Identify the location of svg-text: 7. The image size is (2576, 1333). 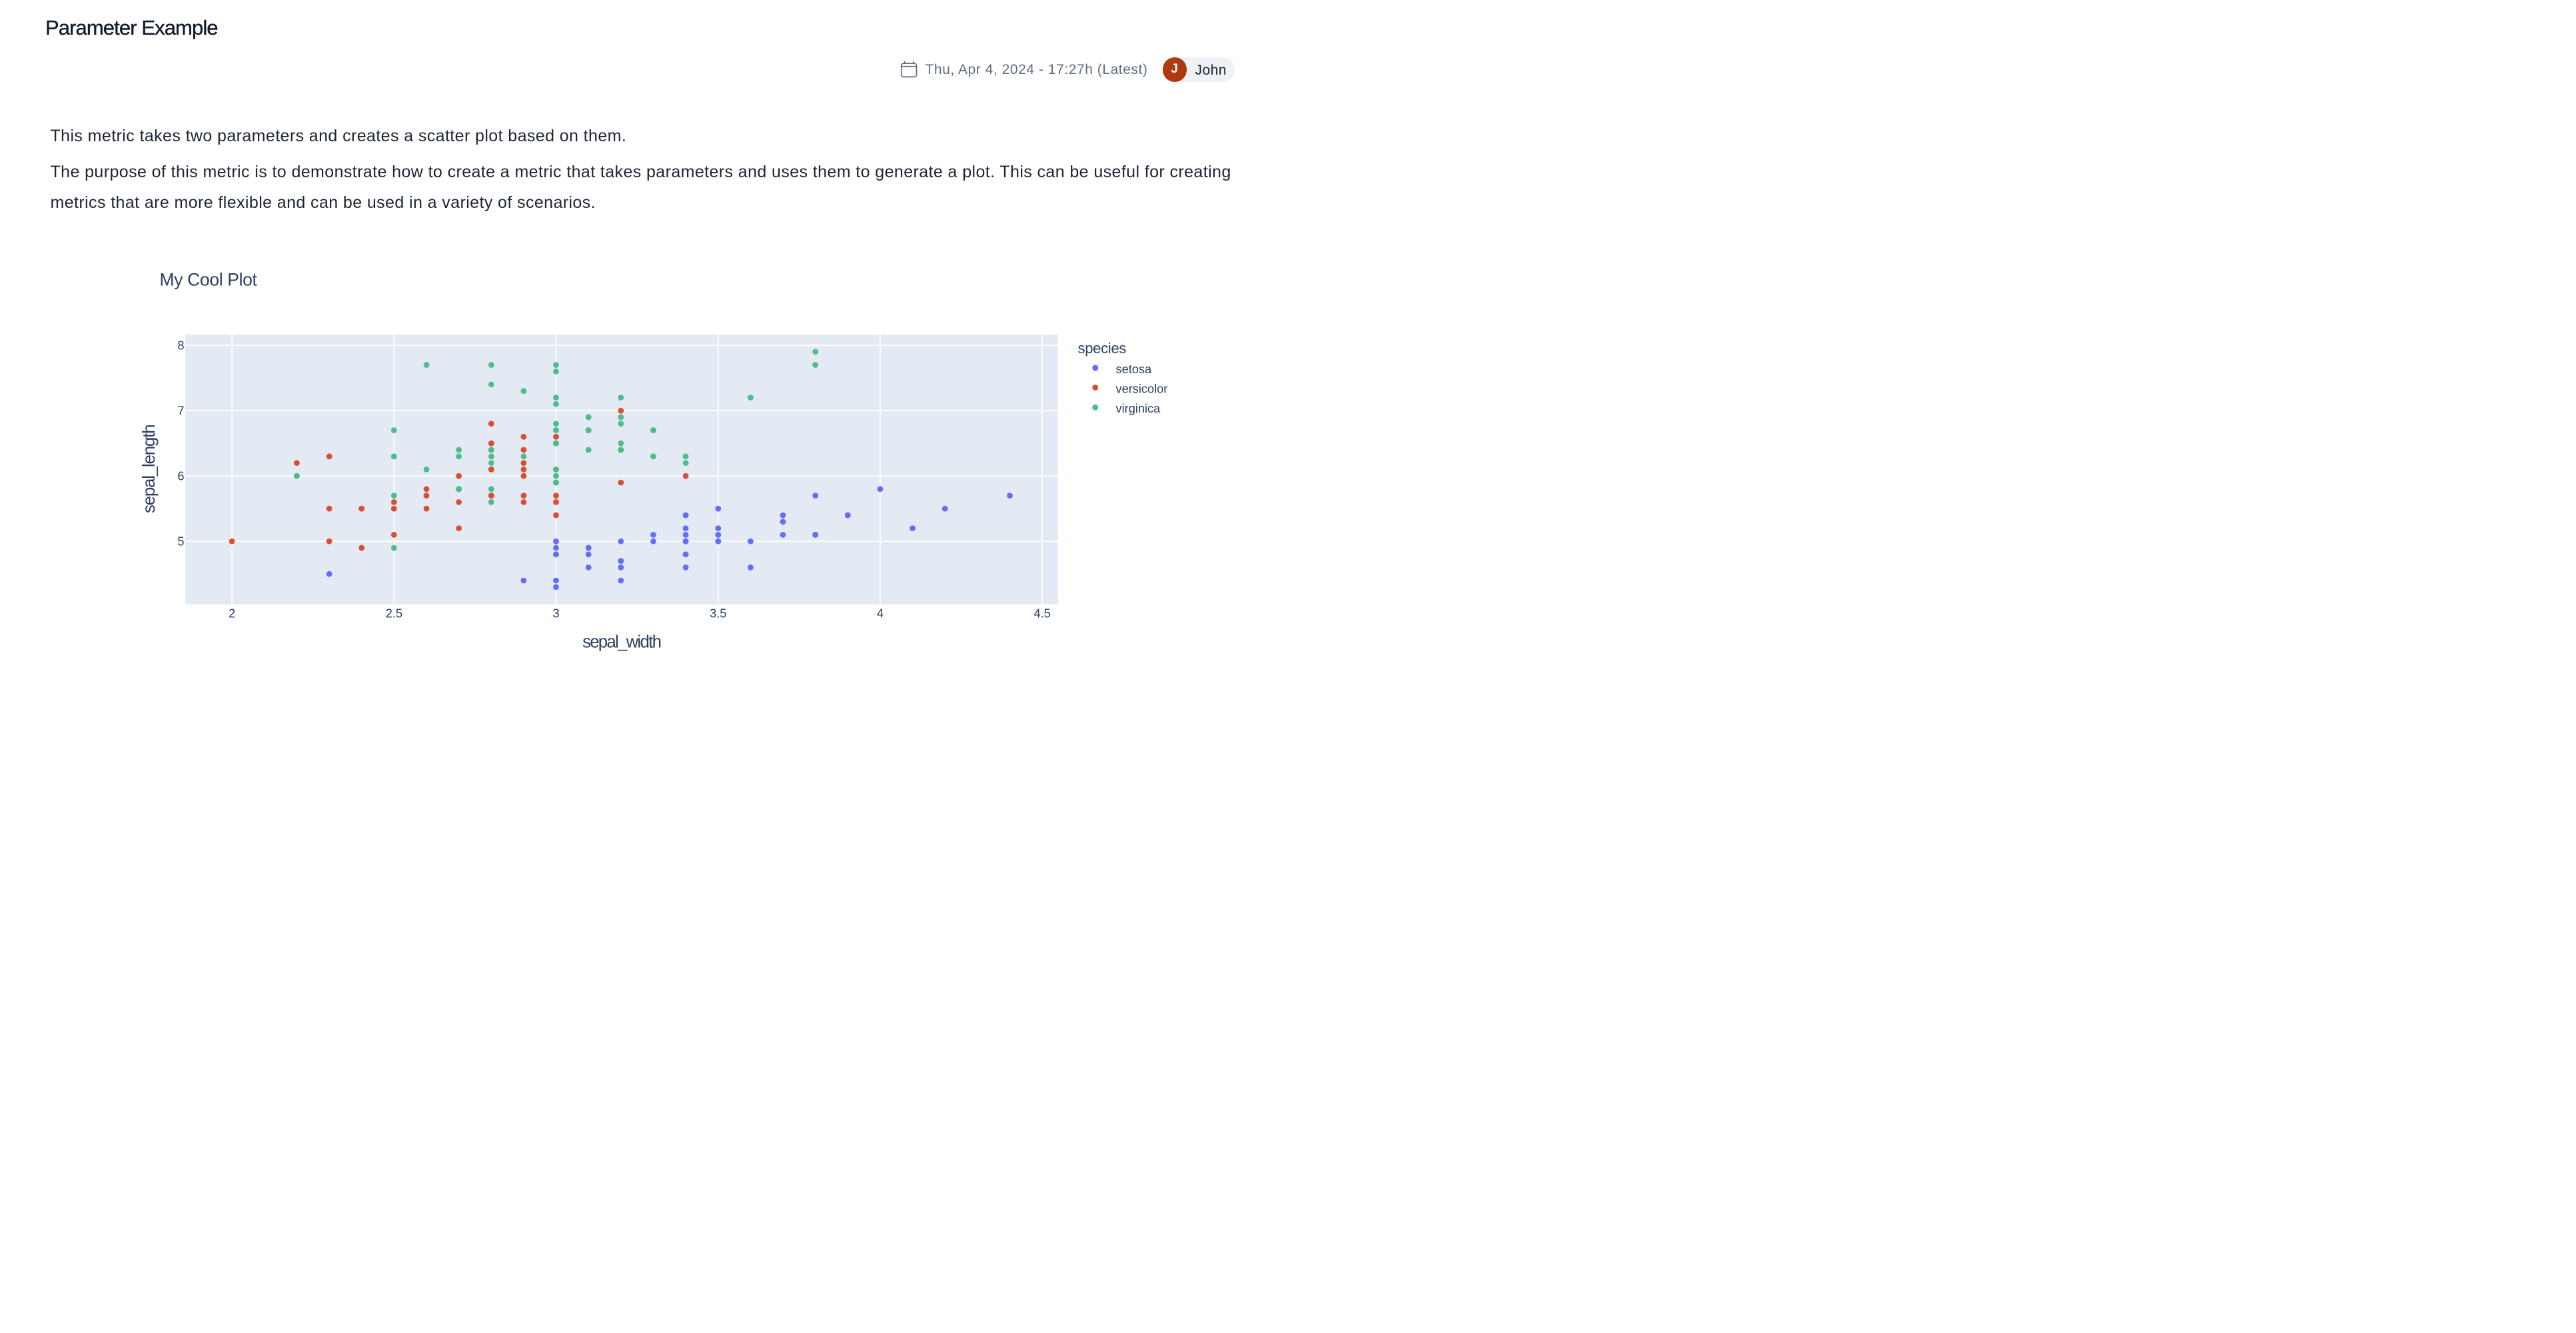
(180, 411).